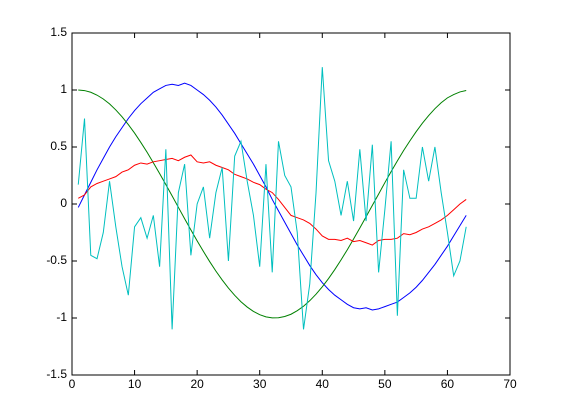 The width and height of the screenshot is (561, 420). What do you see at coordinates (448, 384) in the screenshot?
I see `x-tick-label: 60` at bounding box center [448, 384].